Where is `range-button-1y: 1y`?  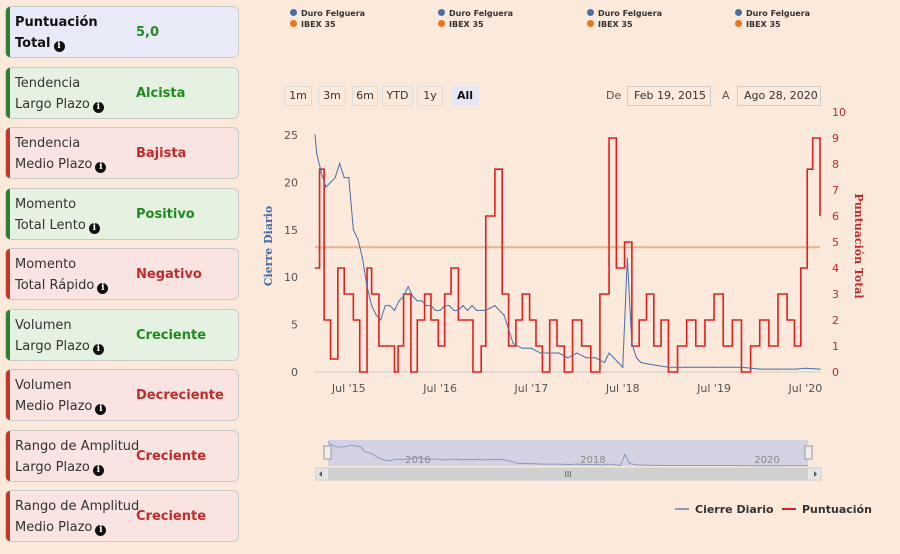
range-button-1y: 1y is located at coordinates (430, 96).